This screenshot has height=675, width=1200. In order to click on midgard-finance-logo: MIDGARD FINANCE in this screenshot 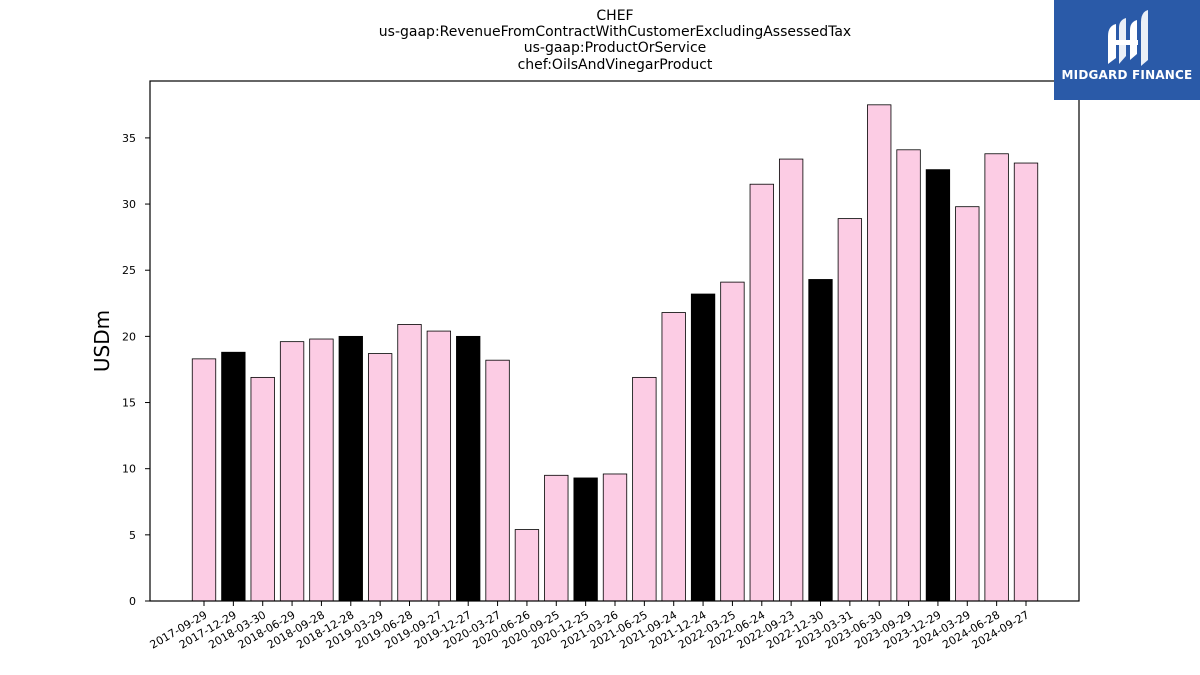, I will do `click(1127, 50)`.